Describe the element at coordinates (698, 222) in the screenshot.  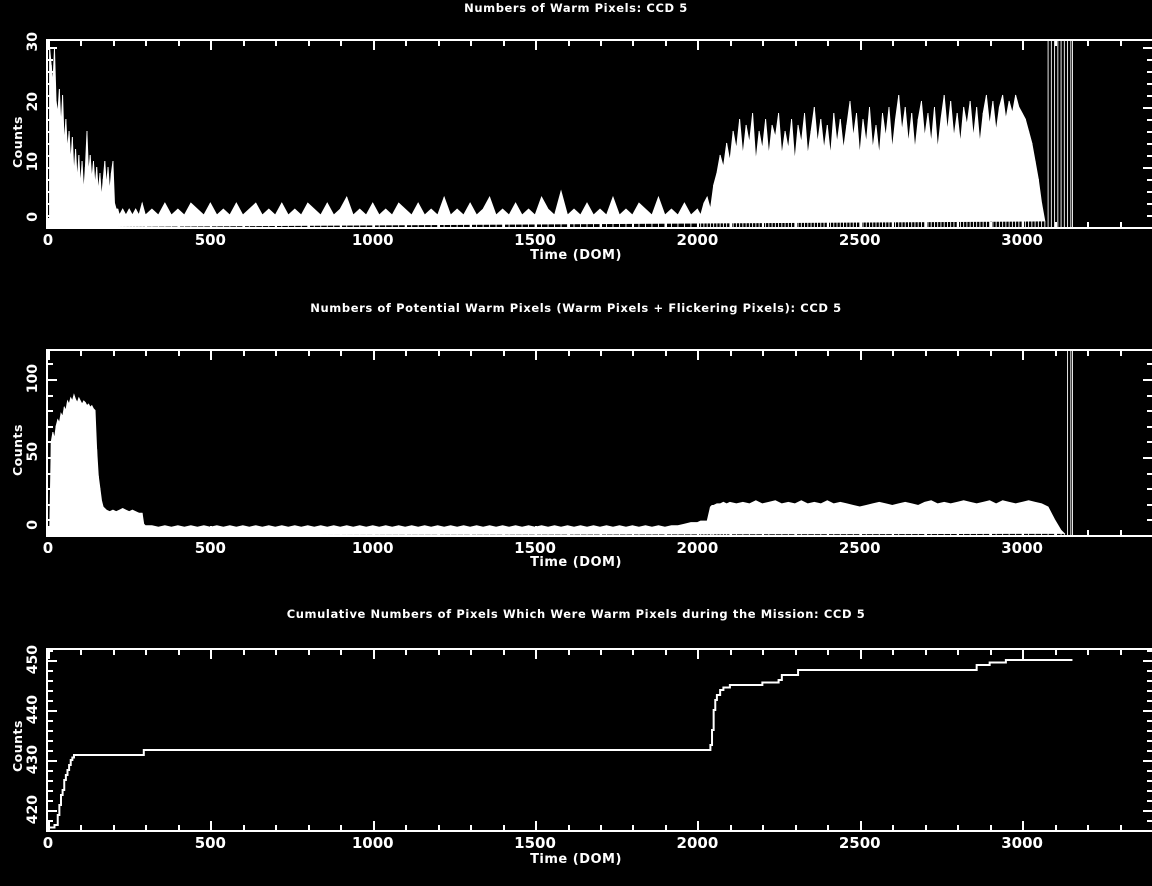
I see `xtick-2000` at that location.